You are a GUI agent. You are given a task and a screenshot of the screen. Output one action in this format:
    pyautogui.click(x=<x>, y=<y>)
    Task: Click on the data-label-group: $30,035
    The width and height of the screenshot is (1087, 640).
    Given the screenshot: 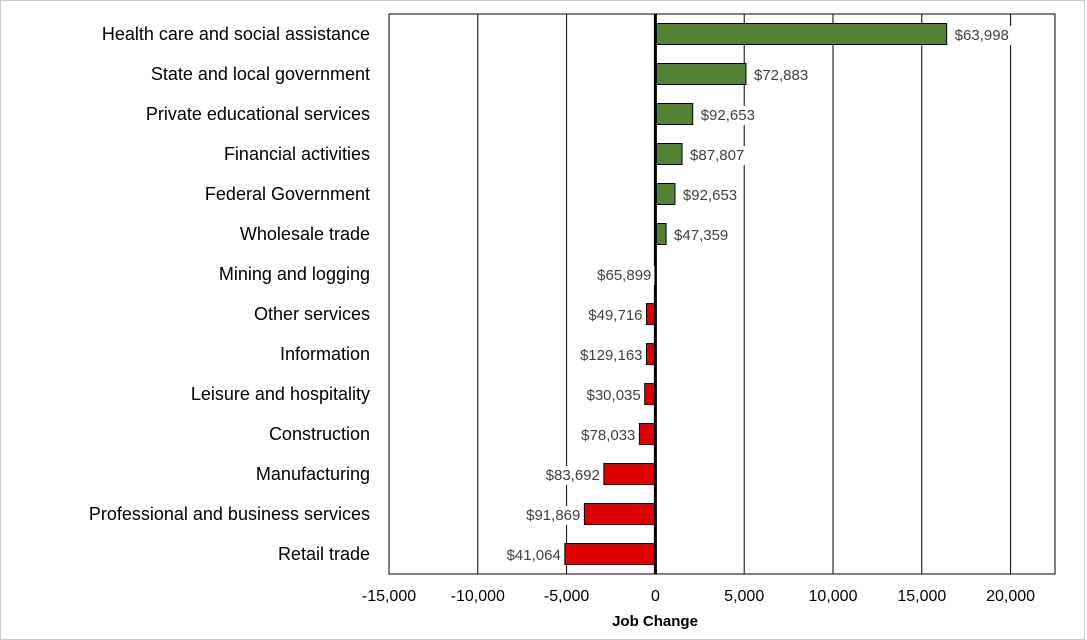 What is the action you would take?
    pyautogui.click(x=613, y=395)
    